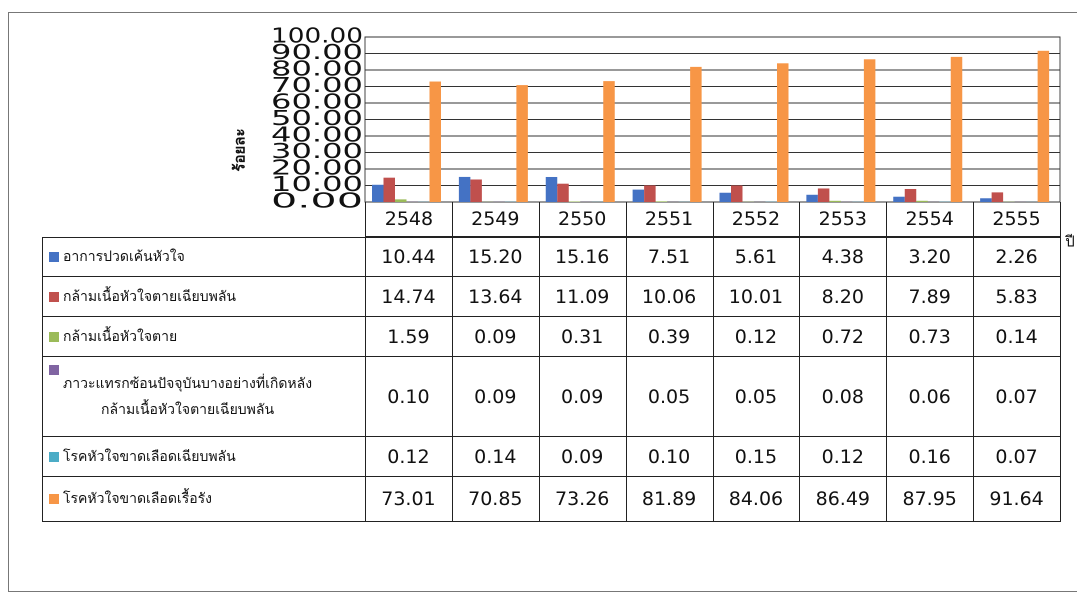 The height and width of the screenshot is (592, 1077). I want to click on legend-entry: โรคหัวใจขาดเลือดเฉียบพลัน, so click(204, 457).